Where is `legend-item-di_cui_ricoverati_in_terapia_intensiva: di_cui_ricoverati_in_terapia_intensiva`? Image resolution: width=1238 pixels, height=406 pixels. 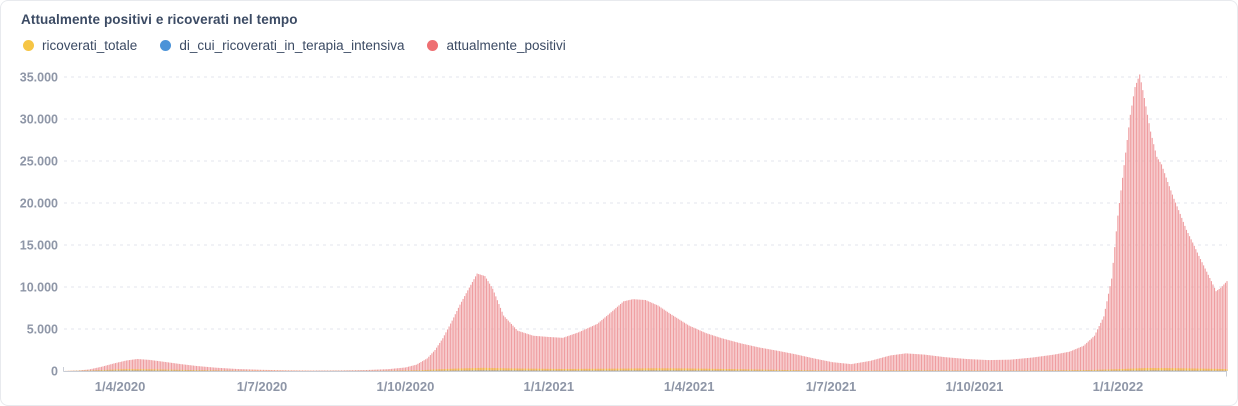
legend-item-di_cui_ricoverati_in_terapia_intensiva: di_cui_ricoverati_in_terapia_intensiva is located at coordinates (282, 45).